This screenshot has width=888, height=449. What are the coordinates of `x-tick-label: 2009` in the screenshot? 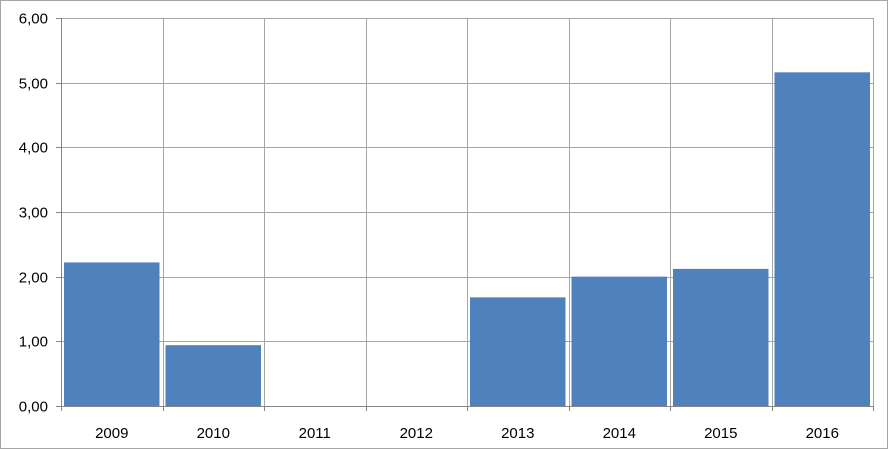 It's located at (111, 433).